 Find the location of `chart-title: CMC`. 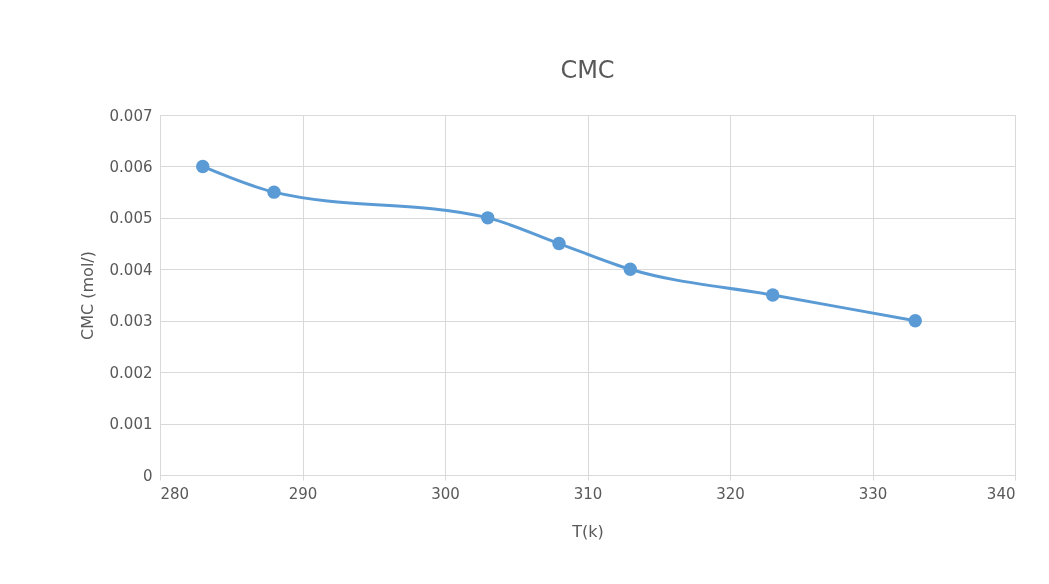

chart-title: CMC is located at coordinates (587, 70).